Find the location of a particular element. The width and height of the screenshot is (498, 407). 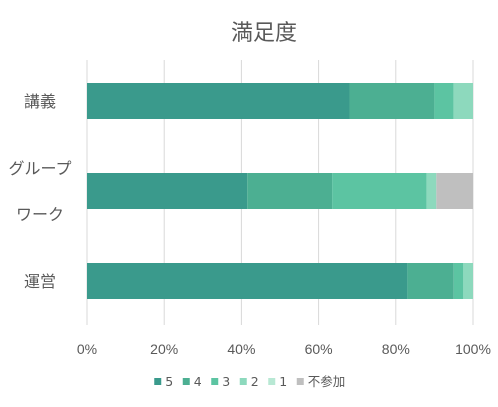

chart-title: 満足度 is located at coordinates (264, 33).